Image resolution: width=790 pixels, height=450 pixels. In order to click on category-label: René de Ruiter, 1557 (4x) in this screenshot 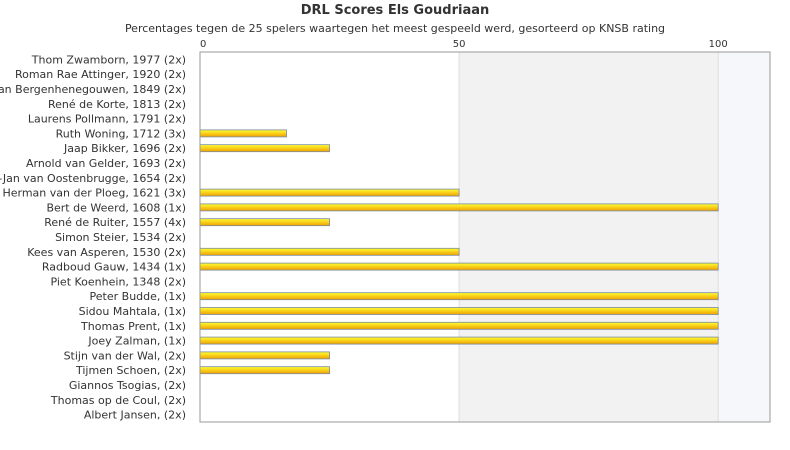, I will do `click(115, 222)`.